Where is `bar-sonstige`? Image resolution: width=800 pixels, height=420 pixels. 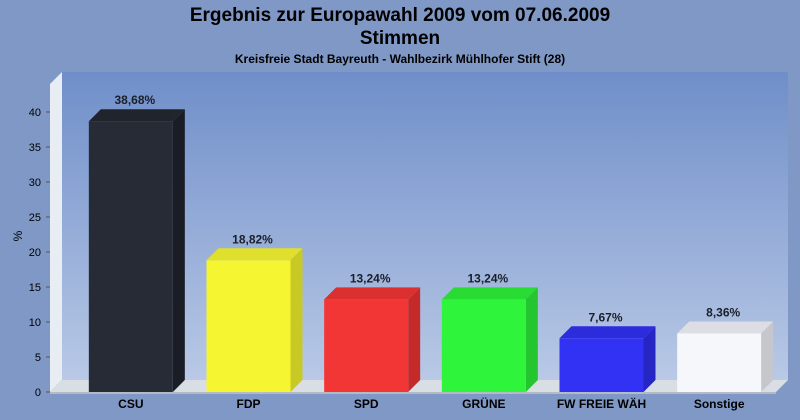
bar-sonstige is located at coordinates (725, 356).